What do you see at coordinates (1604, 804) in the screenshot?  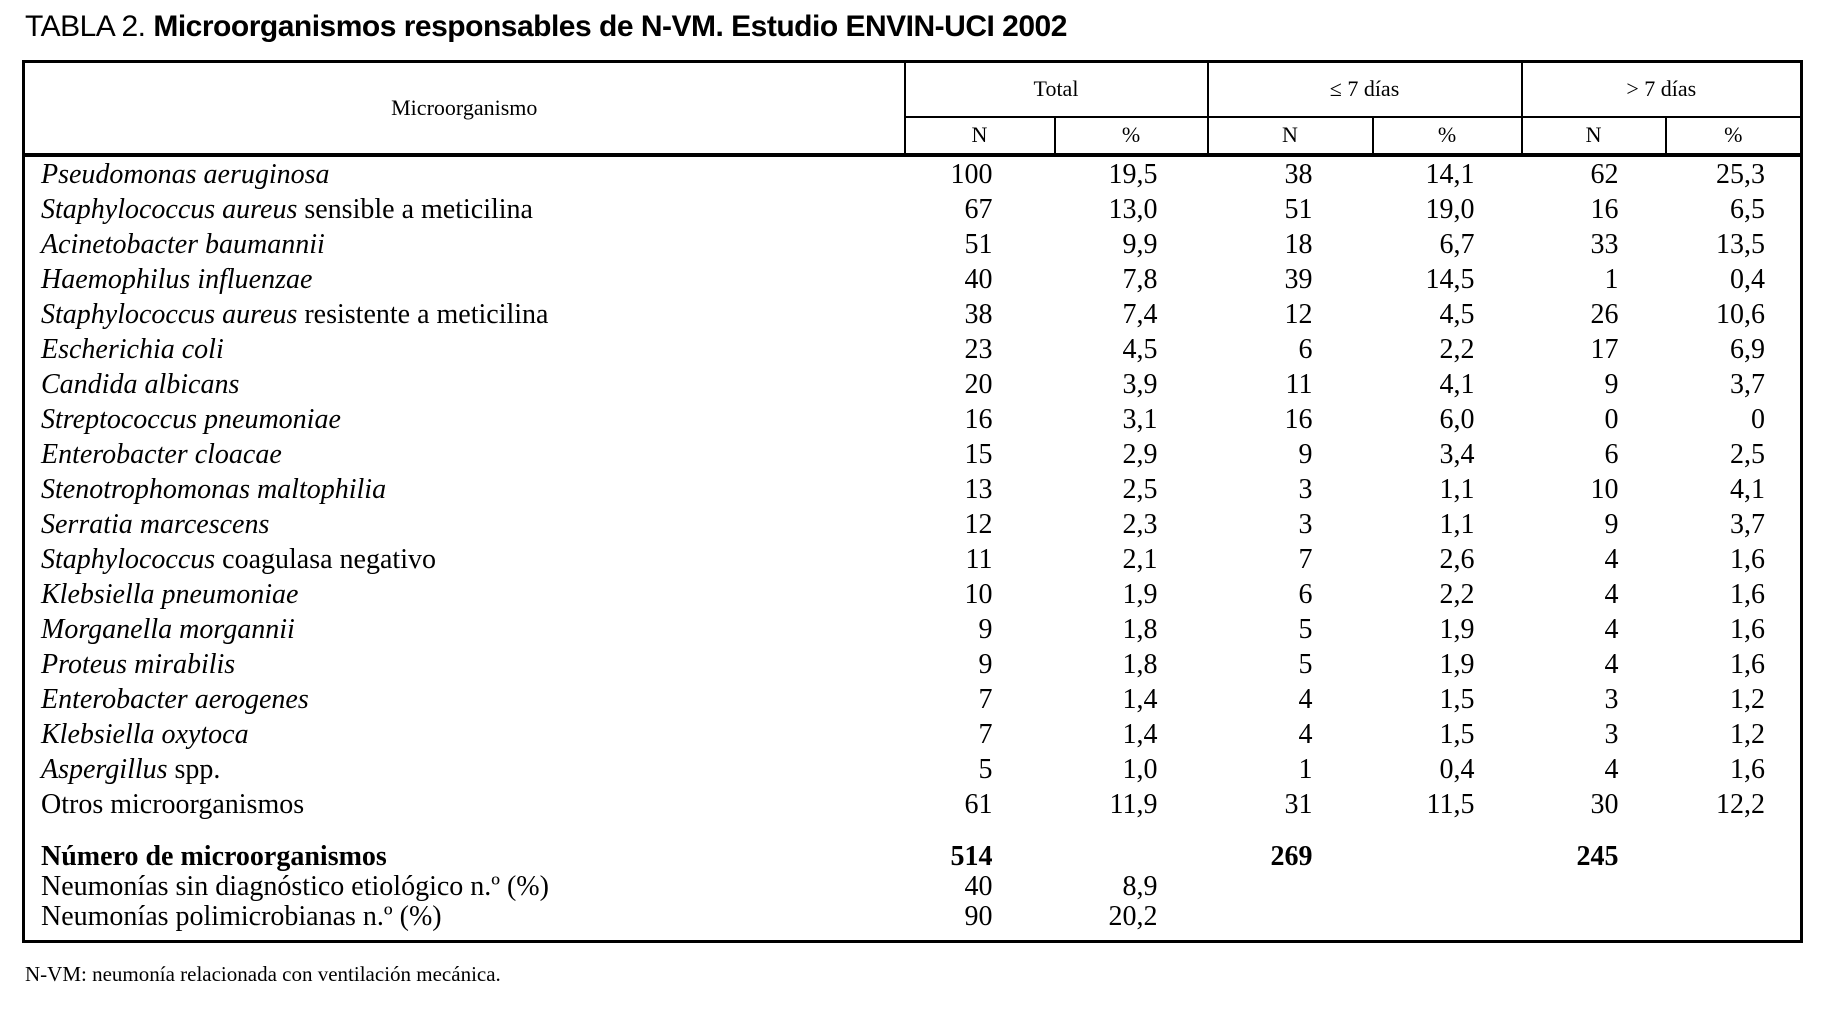 I see `cell-gt7-n: 30` at bounding box center [1604, 804].